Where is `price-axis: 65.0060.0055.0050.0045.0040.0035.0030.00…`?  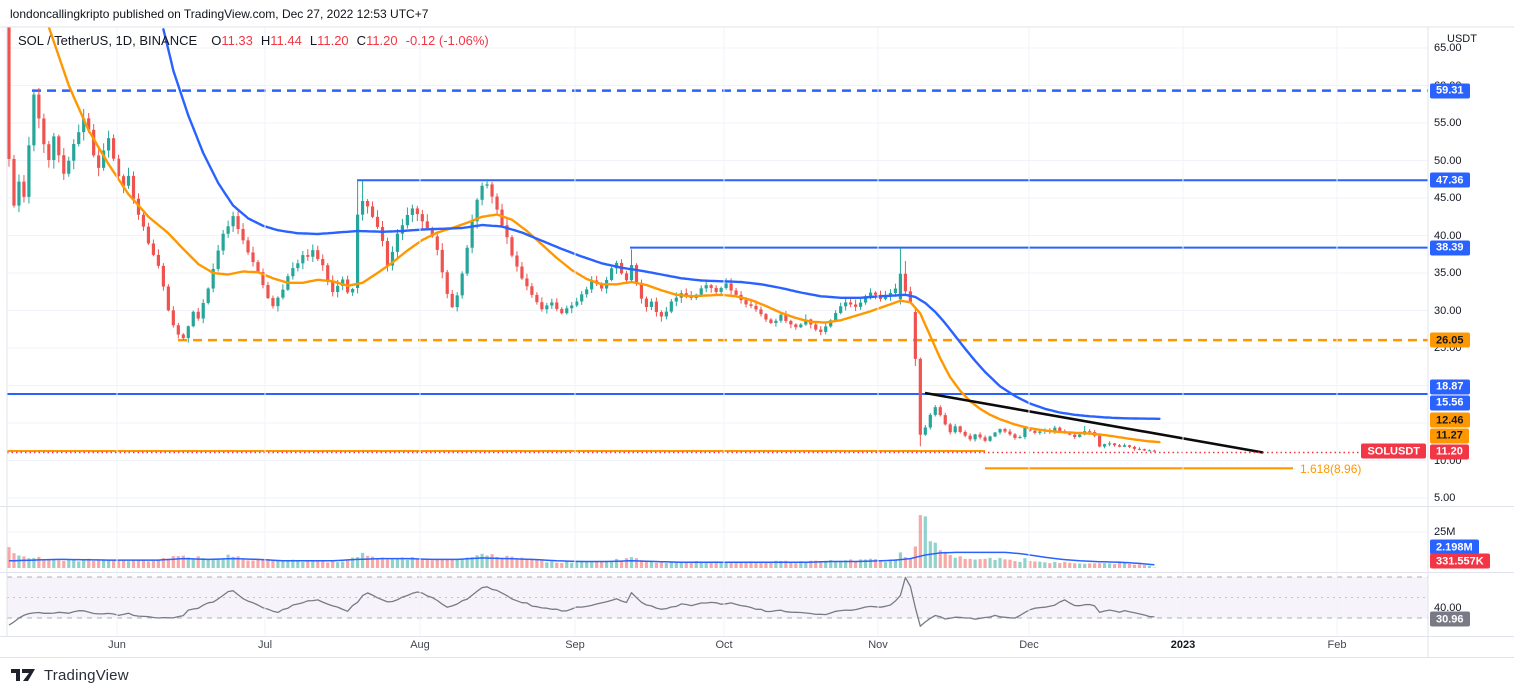
price-axis: 65.0060.0055.0050.0045.0040.0035.0030.00… is located at coordinates (1471, 329).